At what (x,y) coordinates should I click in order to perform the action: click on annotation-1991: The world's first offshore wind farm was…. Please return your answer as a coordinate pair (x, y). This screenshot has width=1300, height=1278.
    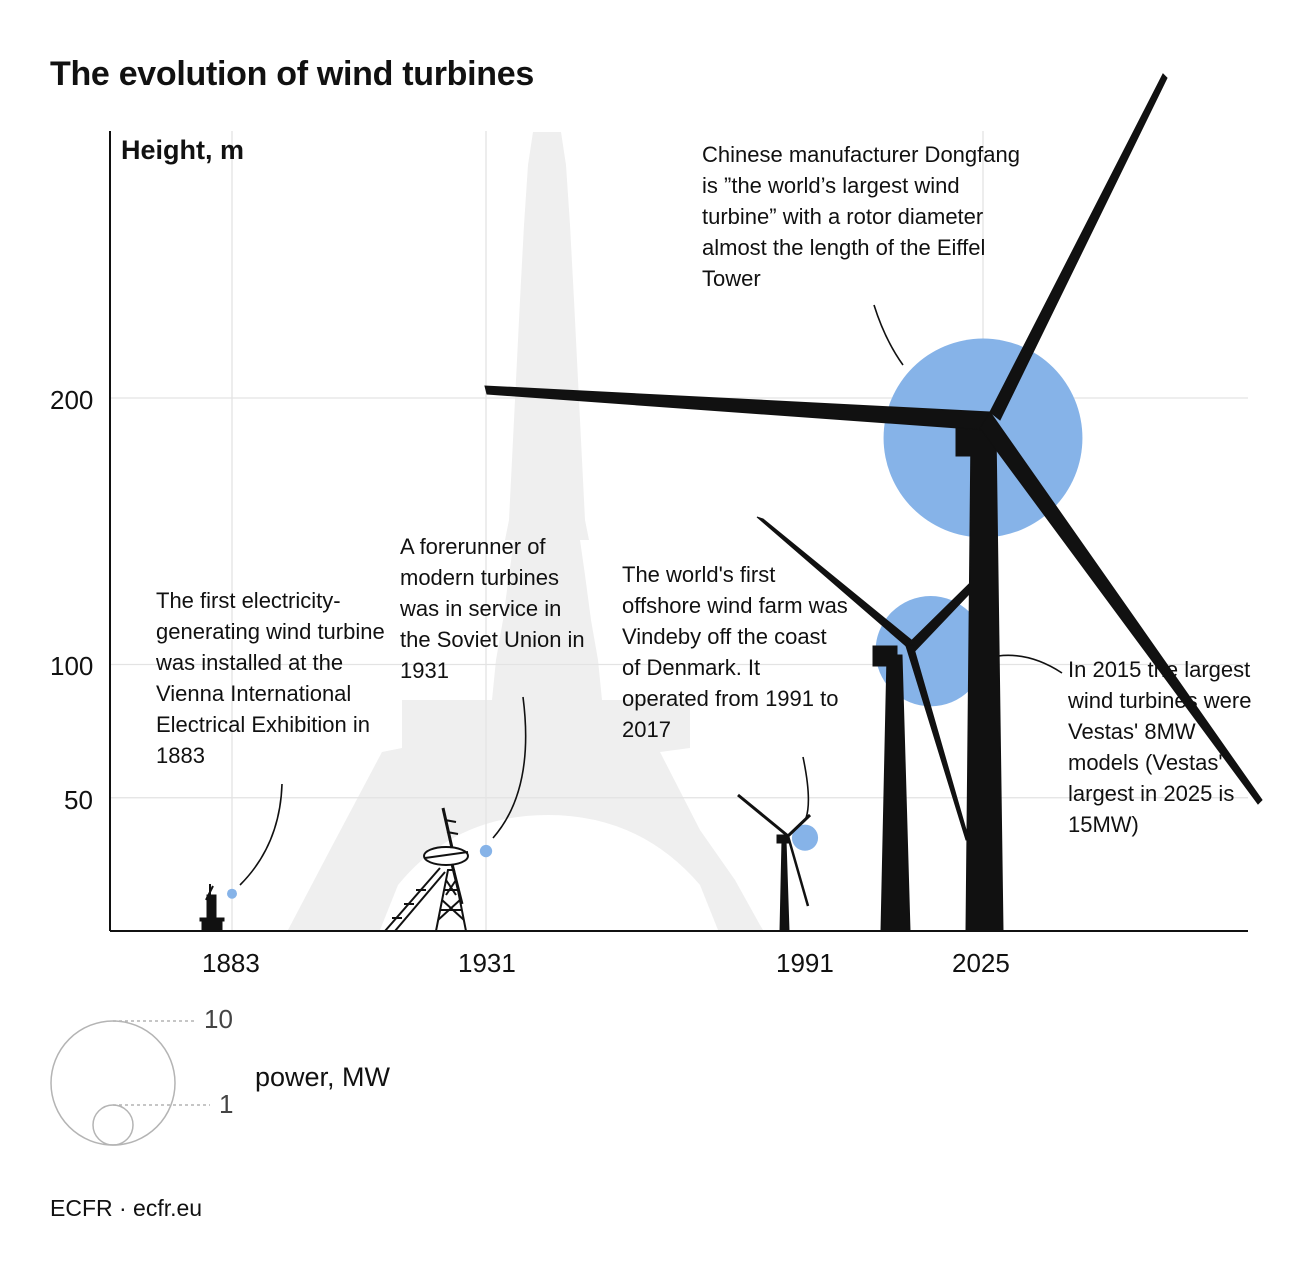
    Looking at the image, I should click on (735, 652).